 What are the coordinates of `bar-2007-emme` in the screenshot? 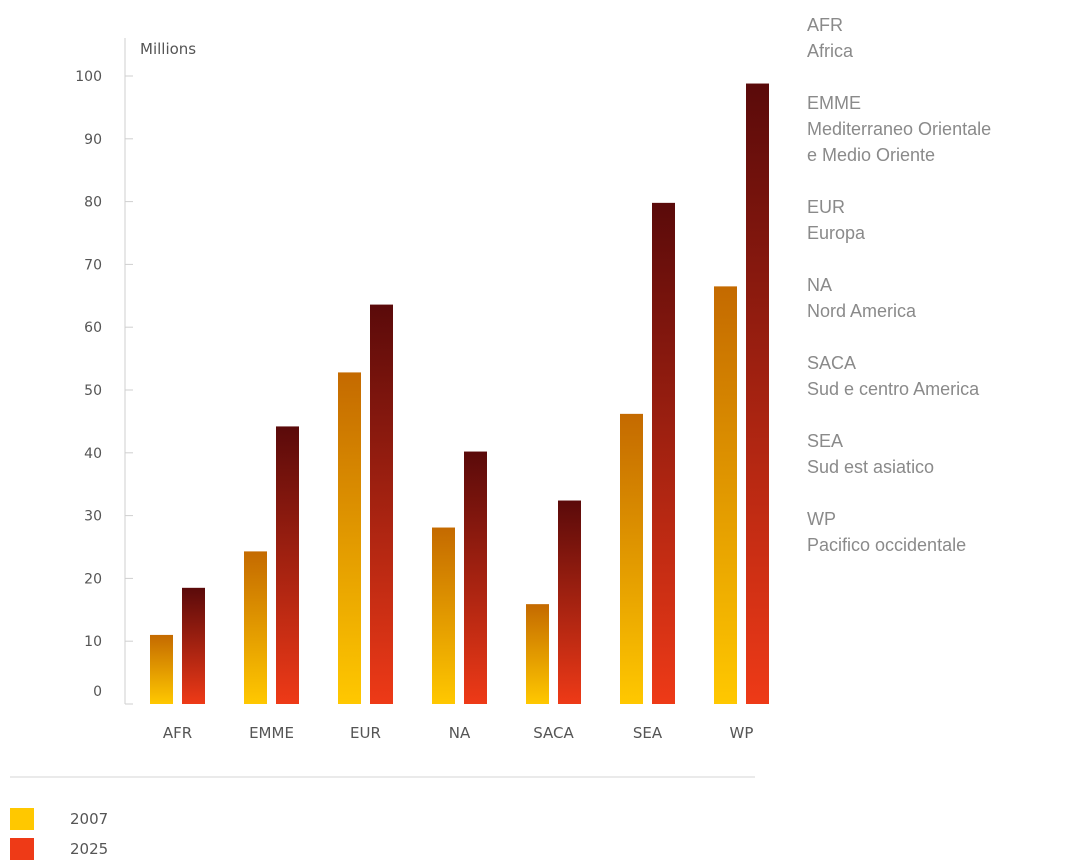 It's located at (255, 627).